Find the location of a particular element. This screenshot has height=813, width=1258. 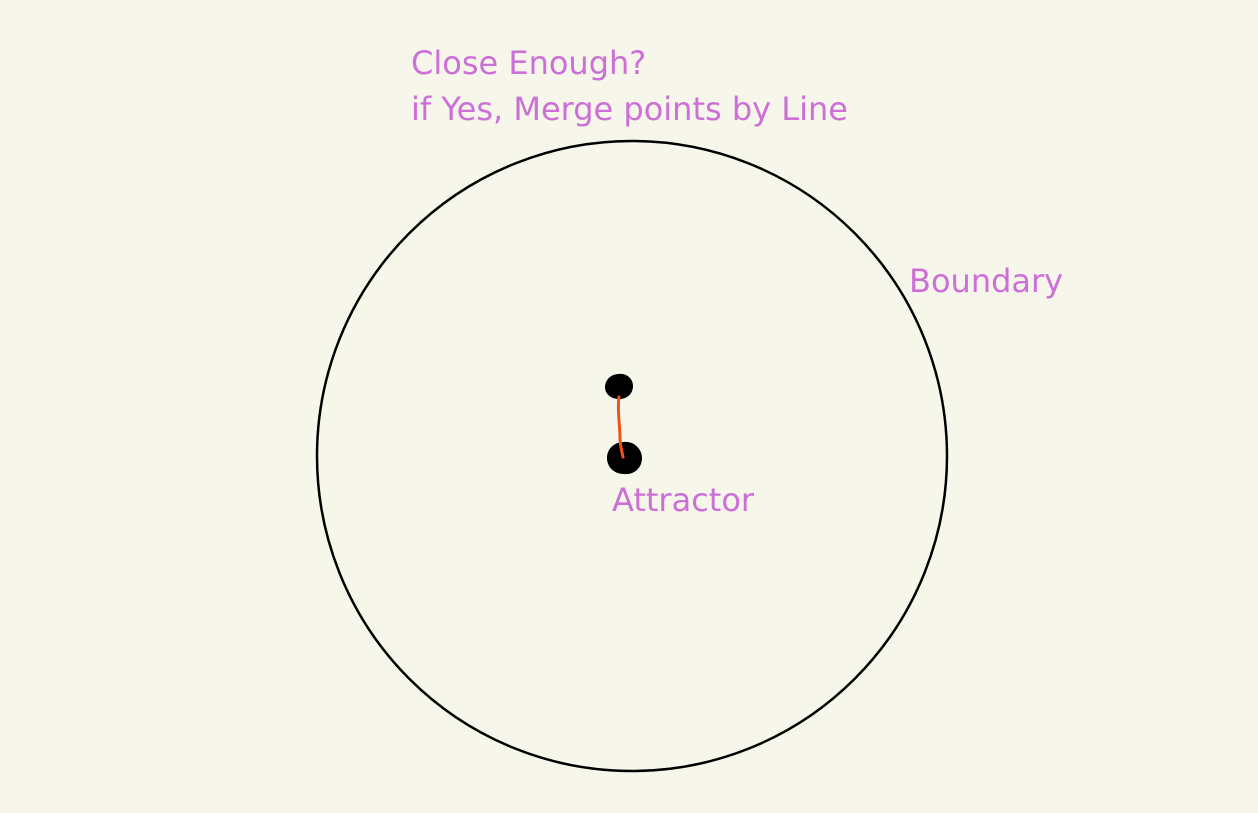

moving-point is located at coordinates (619, 386).